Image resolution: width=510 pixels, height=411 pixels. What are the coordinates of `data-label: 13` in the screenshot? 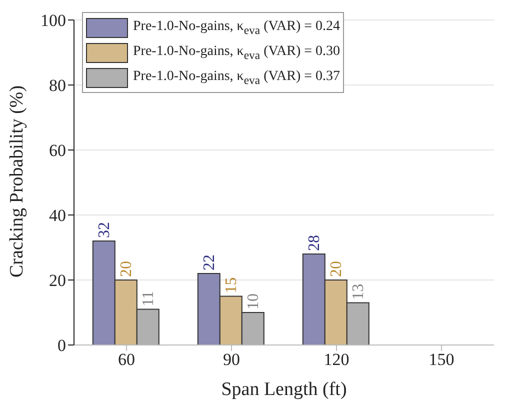 It's located at (358, 292).